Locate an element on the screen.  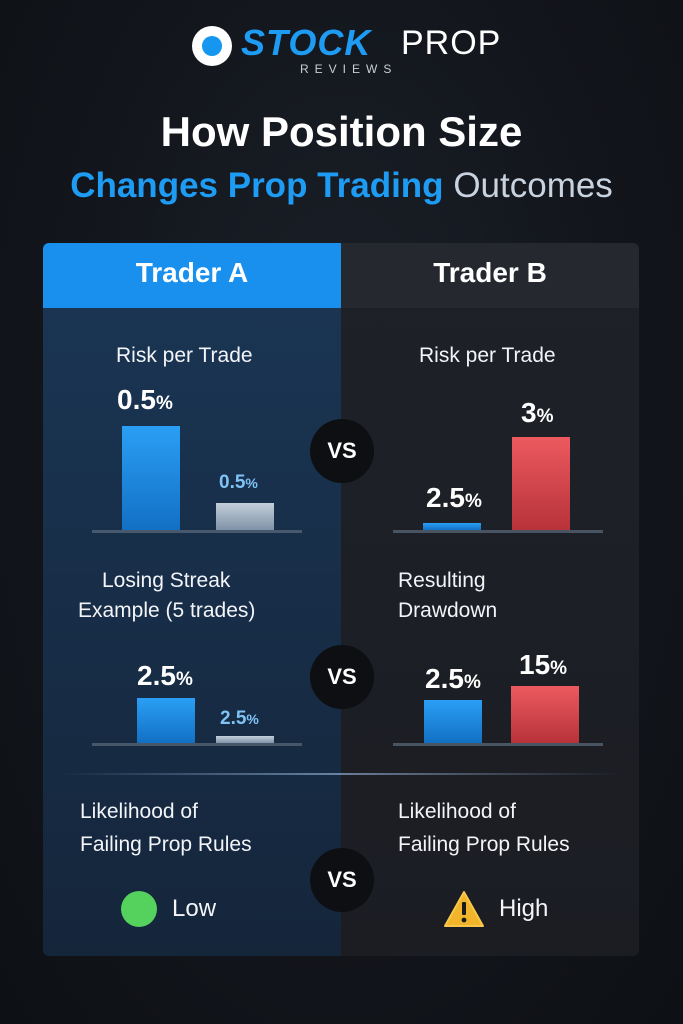
bar-value-label-2: 3% is located at coordinates (537, 412).